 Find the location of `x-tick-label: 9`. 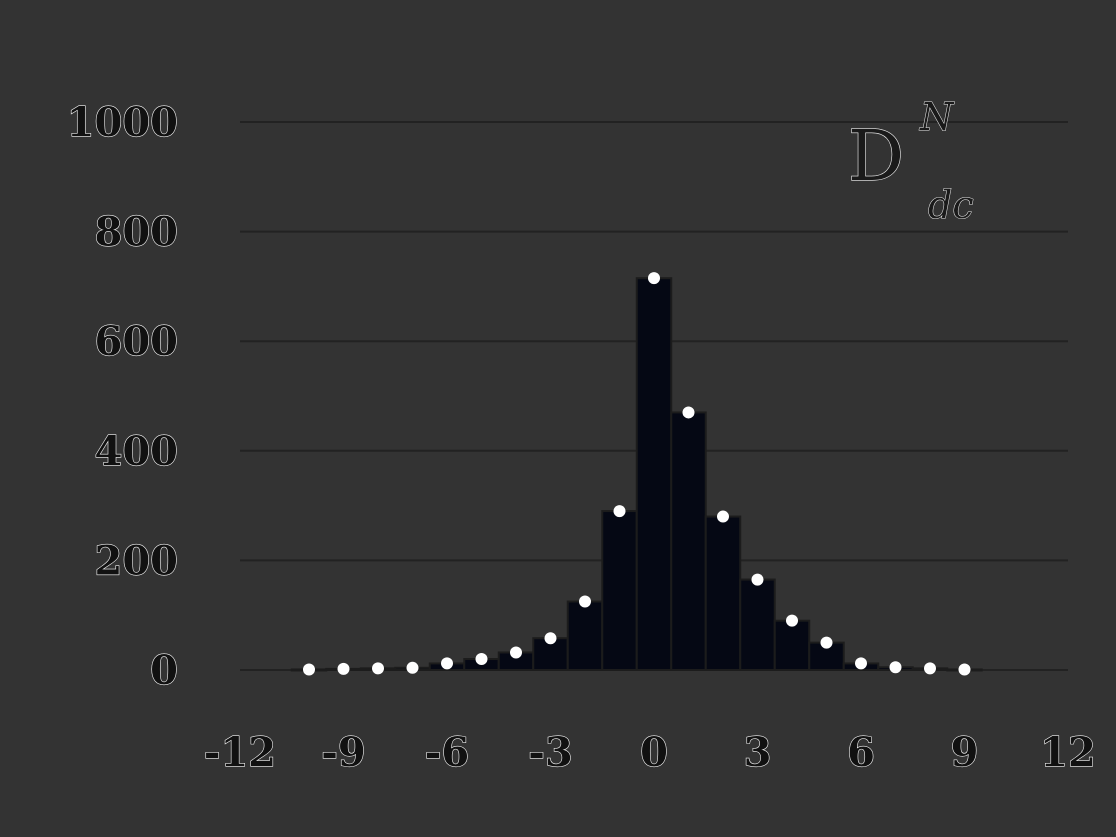

x-tick-label: 9 is located at coordinates (965, 752).